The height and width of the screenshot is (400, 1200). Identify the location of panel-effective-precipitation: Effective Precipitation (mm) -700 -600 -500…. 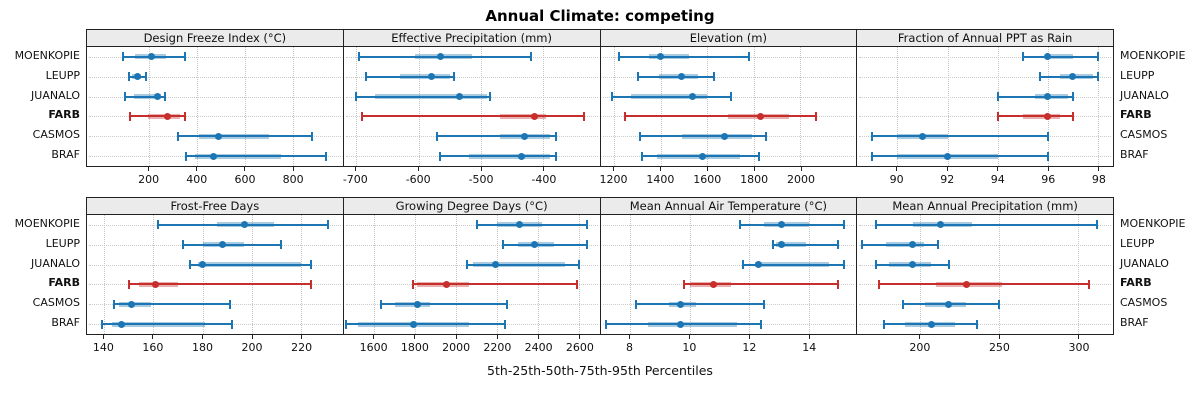
(471, 110).